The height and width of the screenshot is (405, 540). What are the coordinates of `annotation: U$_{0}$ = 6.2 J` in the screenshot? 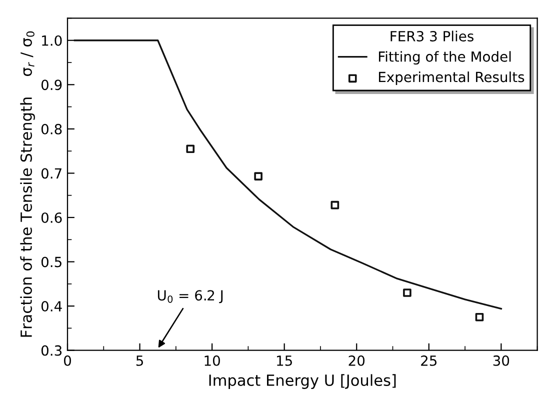 It's located at (190, 297).